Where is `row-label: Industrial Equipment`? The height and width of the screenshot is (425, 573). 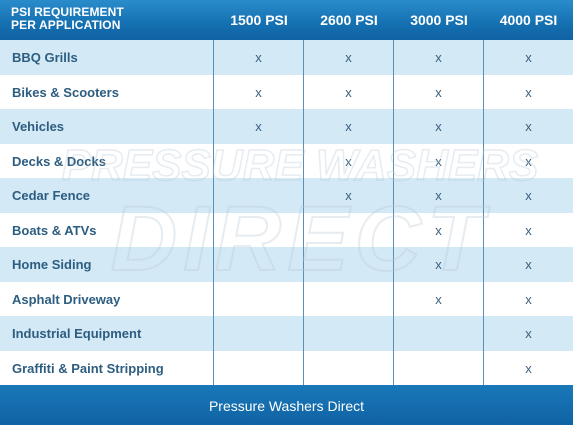
row-label: Industrial Equipment is located at coordinates (77, 333).